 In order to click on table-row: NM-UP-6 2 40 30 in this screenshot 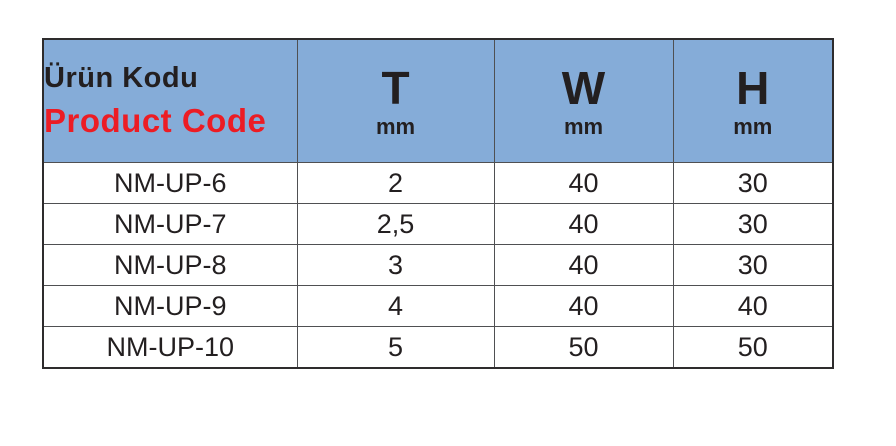, I will do `click(438, 183)`.